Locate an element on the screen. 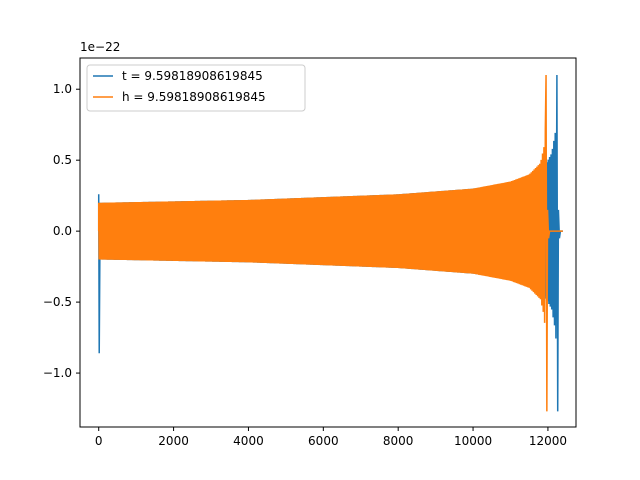  x-tick-label: 8000 is located at coordinates (398, 441).